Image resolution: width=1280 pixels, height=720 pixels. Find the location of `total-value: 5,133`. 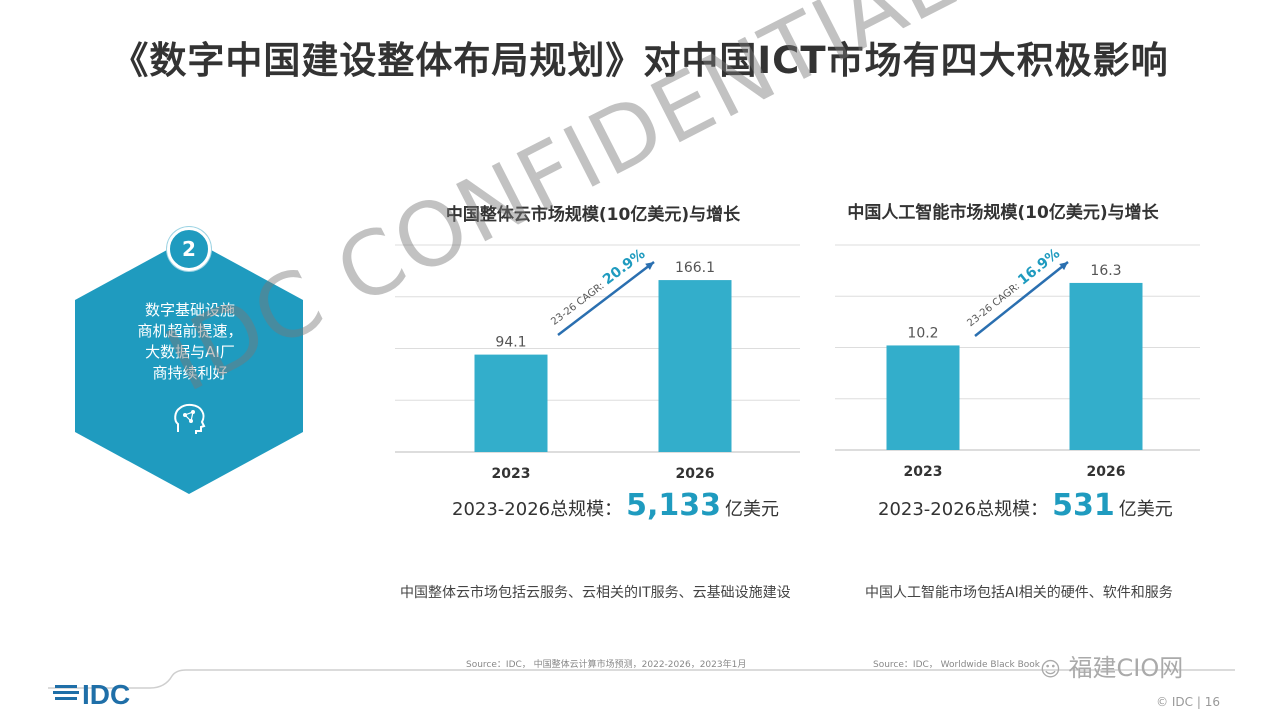

total-value: 5,133 is located at coordinates (674, 505).